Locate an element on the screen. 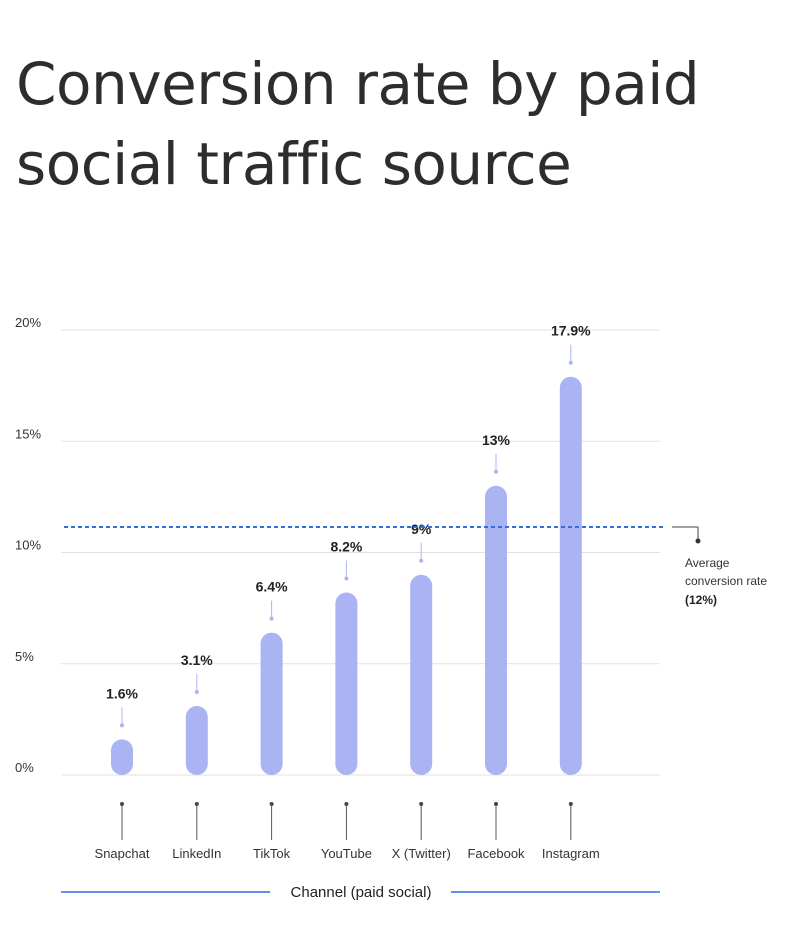 This screenshot has height=940, width=796. y-tick-label: 15% is located at coordinates (28, 433).